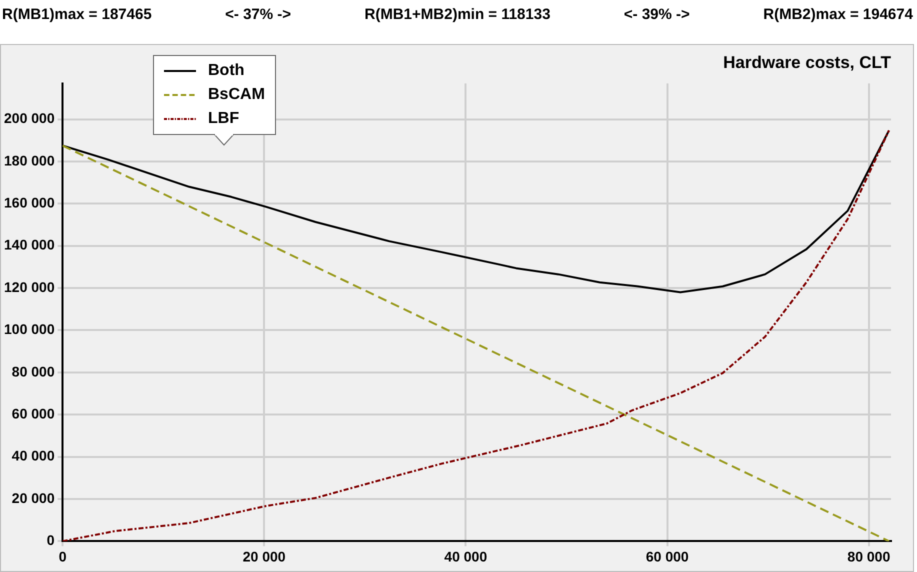 The height and width of the screenshot is (572, 917). Describe the element at coordinates (236, 95) in the screenshot. I see `legend-label: BsCAM` at that location.